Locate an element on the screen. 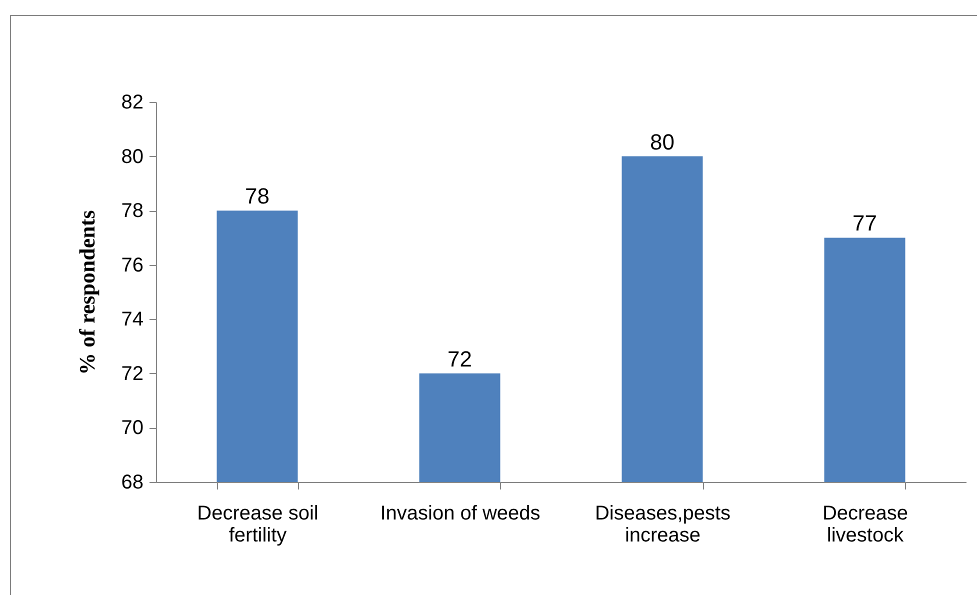  x-tick-label: Diseases,pests increase is located at coordinates (662, 524).